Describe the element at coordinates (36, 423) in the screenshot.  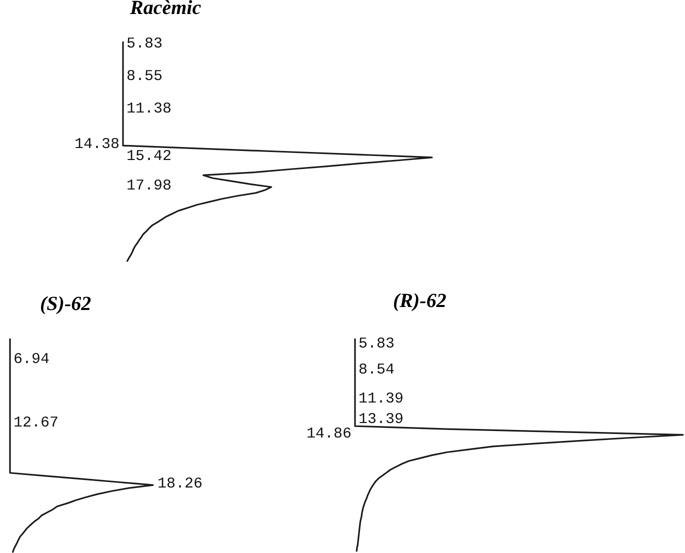
I see `y-tick-label: 12.67` at that location.